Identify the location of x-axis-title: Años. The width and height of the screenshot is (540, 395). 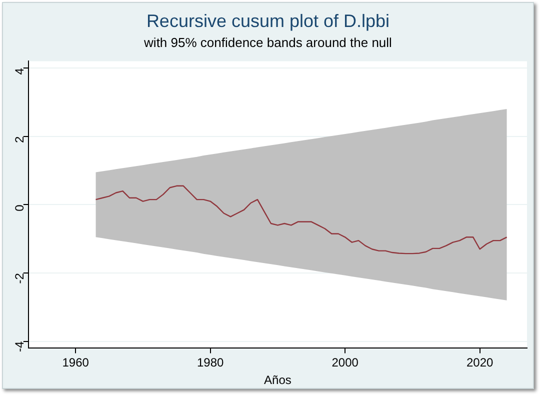
(278, 380).